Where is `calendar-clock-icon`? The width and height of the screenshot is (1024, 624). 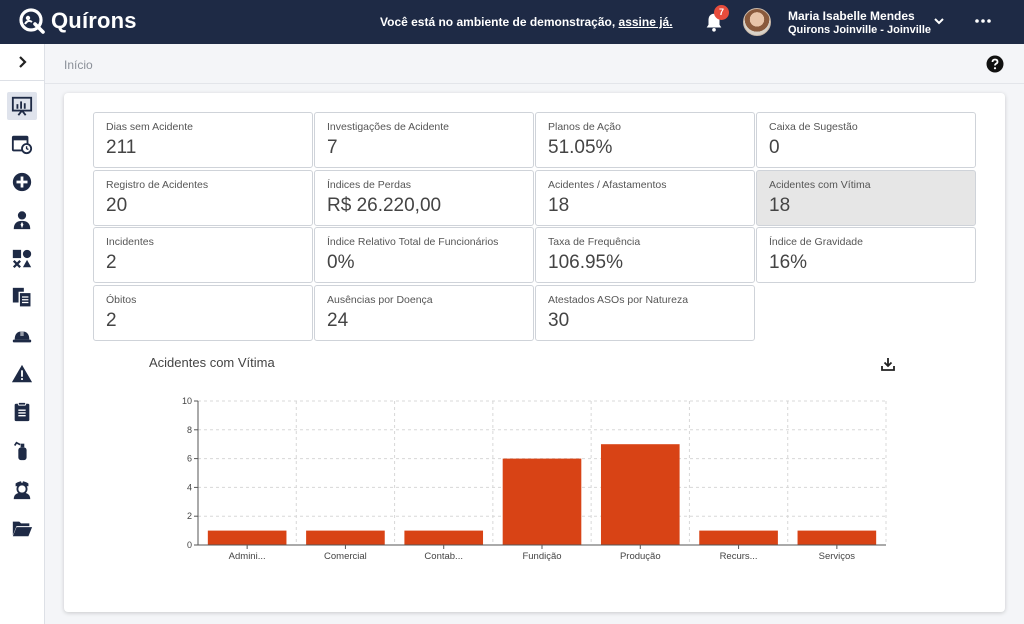
calendar-clock-icon is located at coordinates (22, 144).